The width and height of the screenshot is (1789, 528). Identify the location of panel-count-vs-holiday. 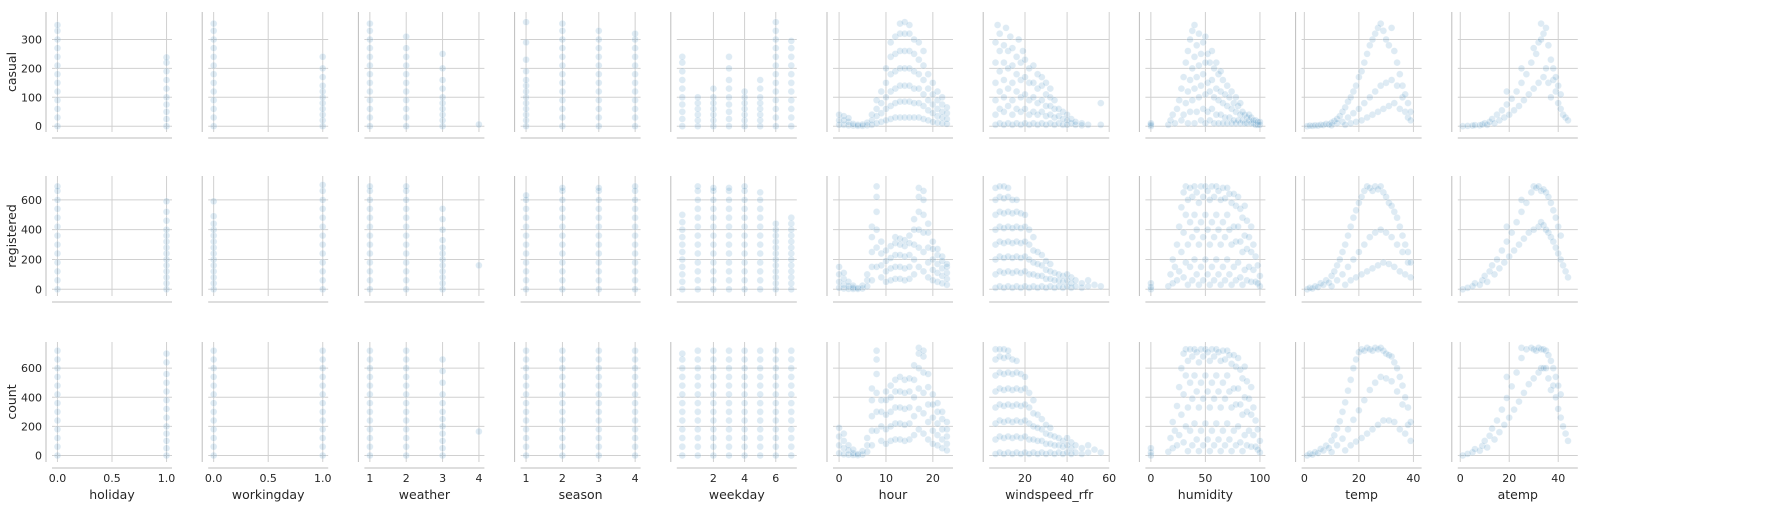
(108, 405).